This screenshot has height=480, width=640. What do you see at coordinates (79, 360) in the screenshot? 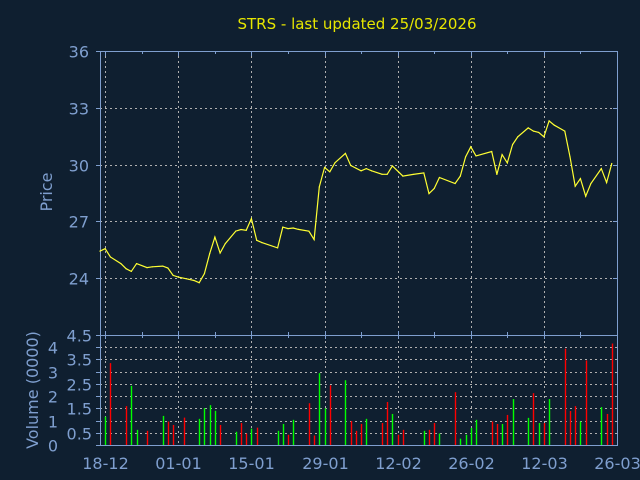
I see `volume-tick-label: 3.5` at bounding box center [79, 360].